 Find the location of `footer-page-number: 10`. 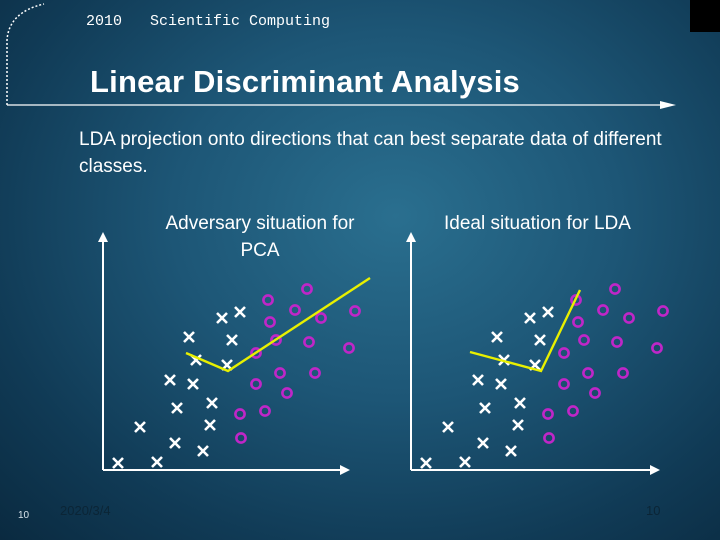

footer-page-number: 10 is located at coordinates (653, 510).